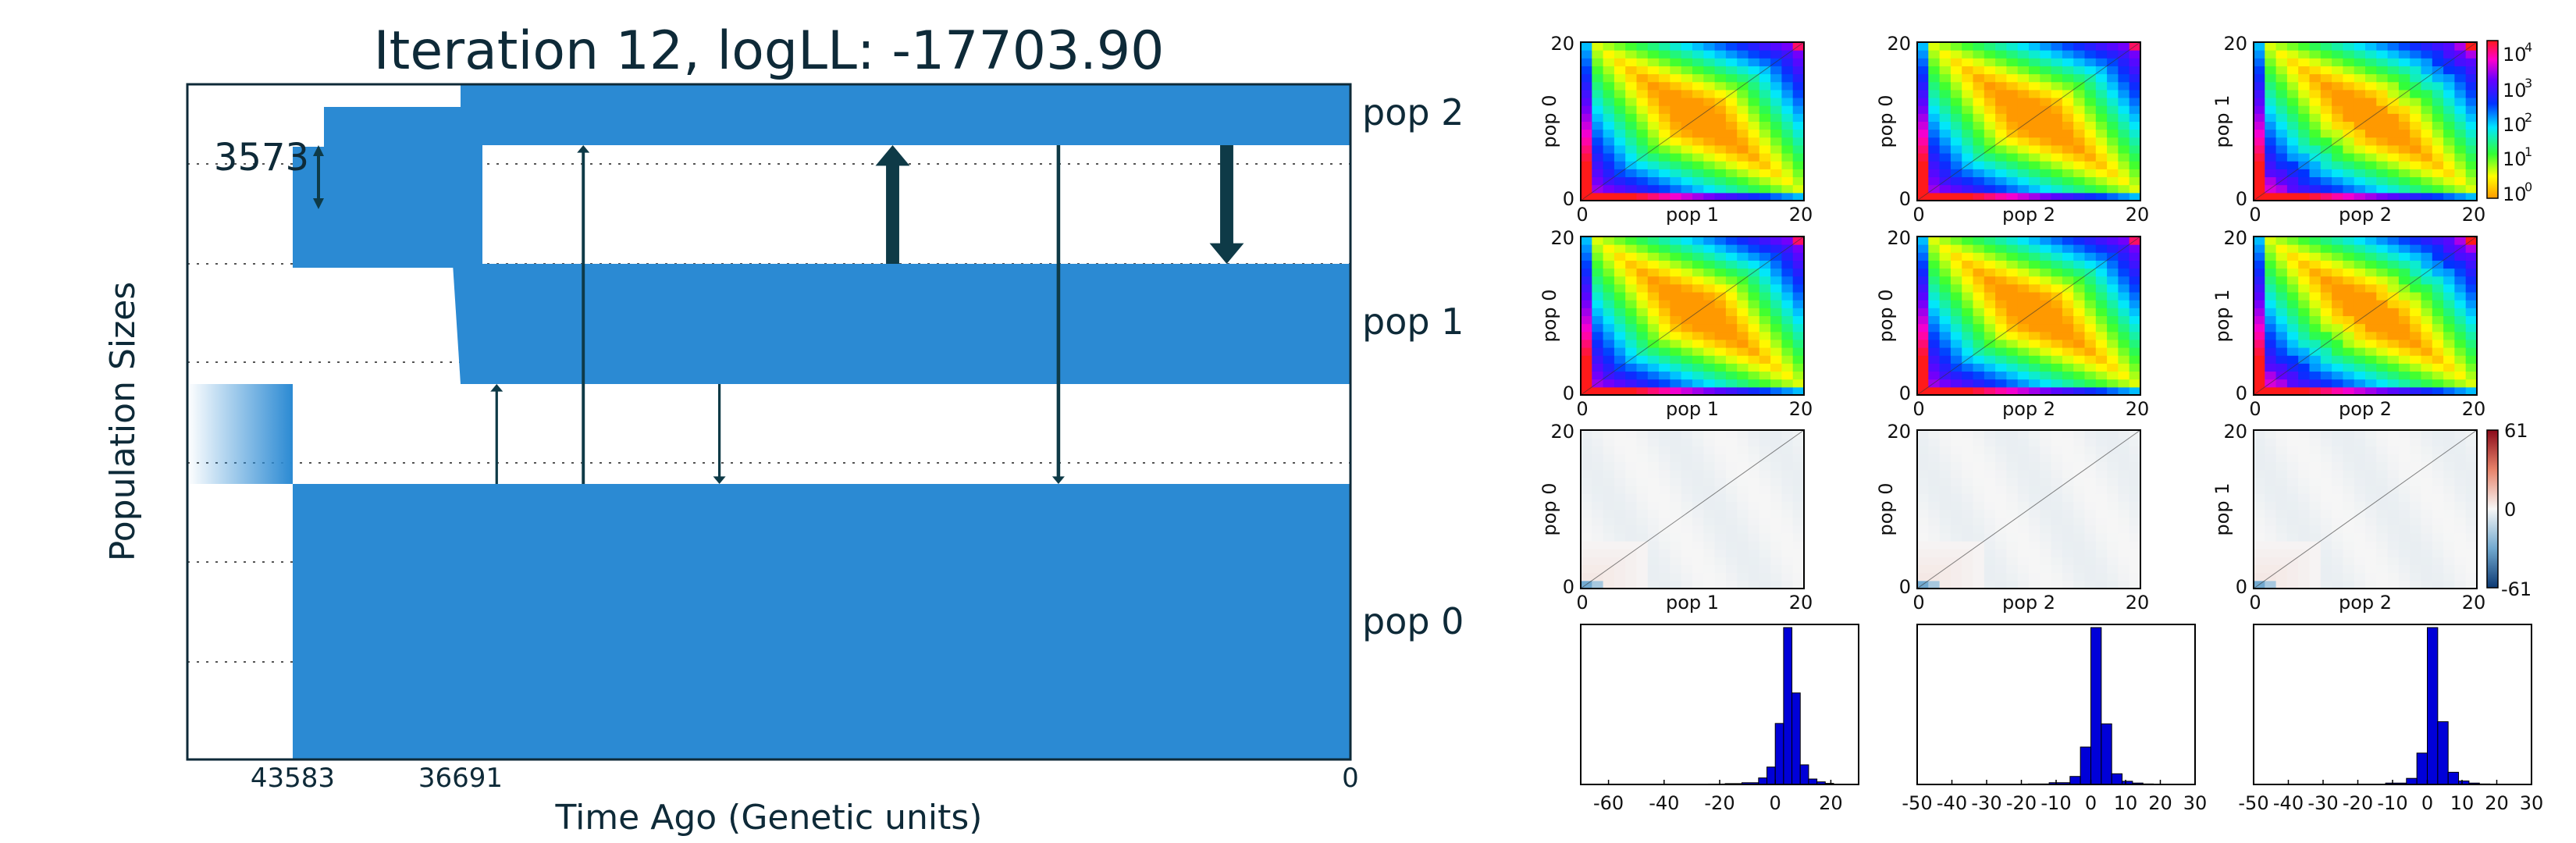 Image resolution: width=2576 pixels, height=843 pixels. I want to click on residual-colorbar: 61 0 -61, so click(2509, 510).